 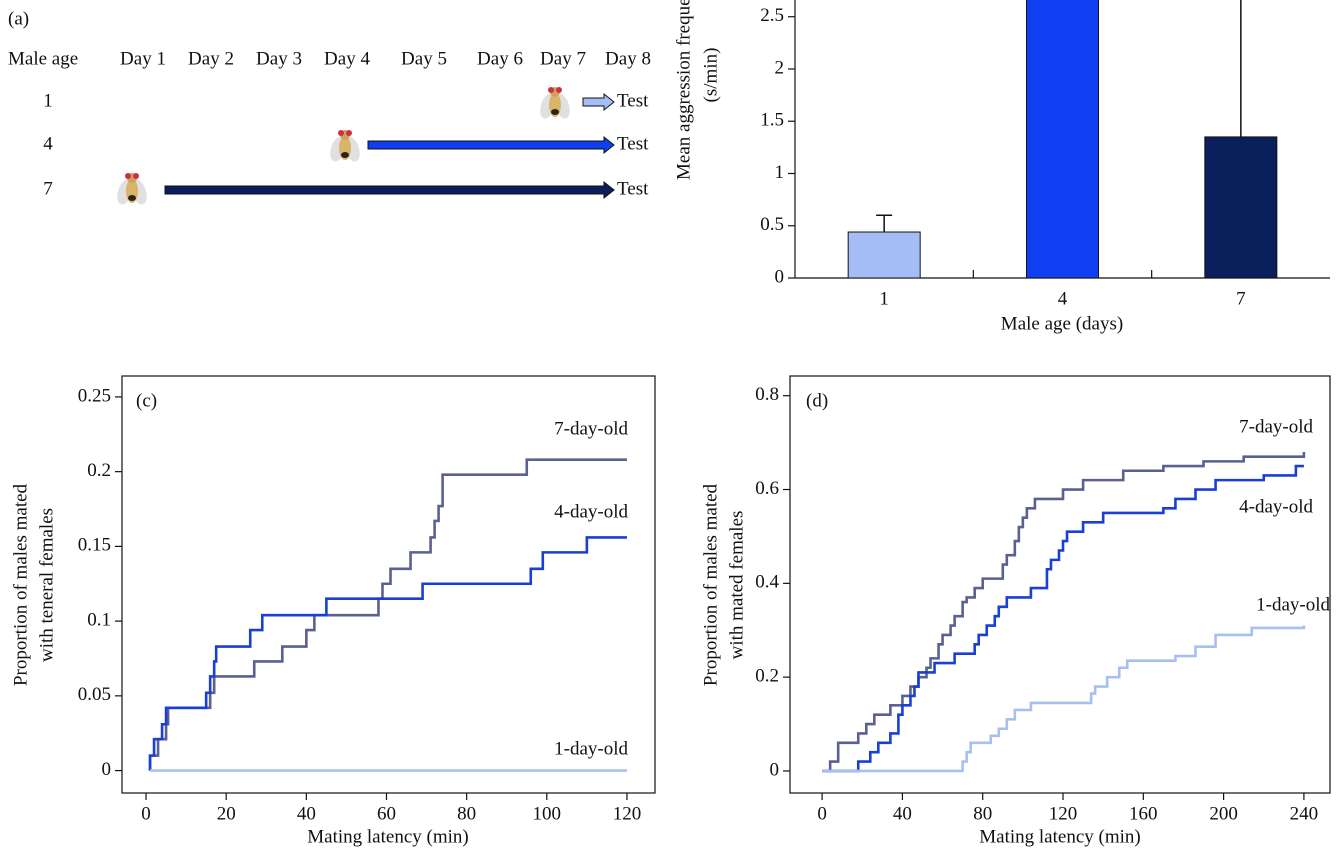 What do you see at coordinates (48, 143) in the screenshot?
I see `row-age: 4` at bounding box center [48, 143].